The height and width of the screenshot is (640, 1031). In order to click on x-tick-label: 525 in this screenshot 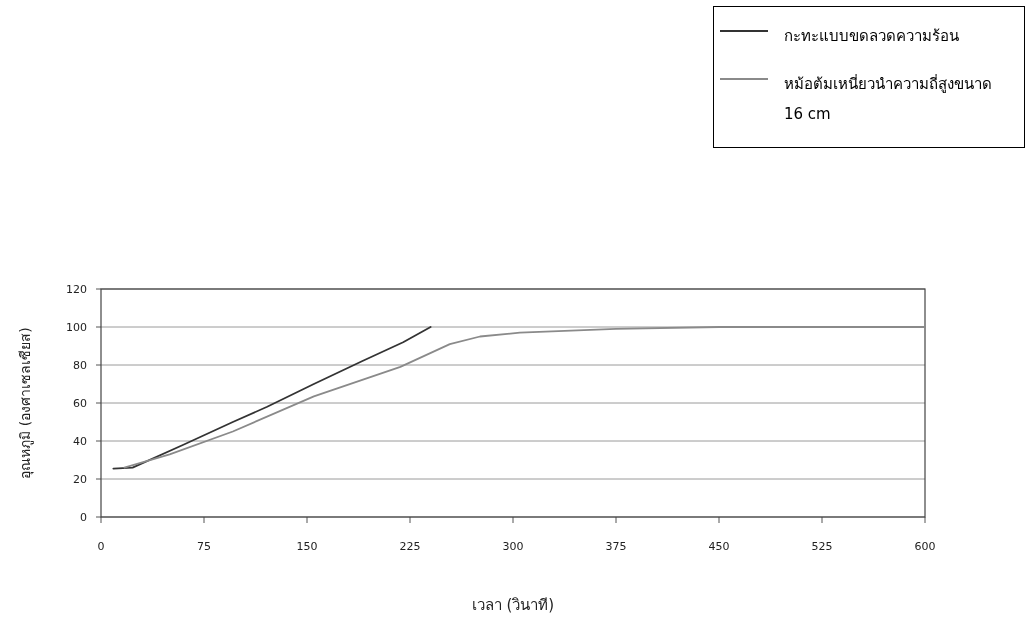, I will do `click(822, 546)`.